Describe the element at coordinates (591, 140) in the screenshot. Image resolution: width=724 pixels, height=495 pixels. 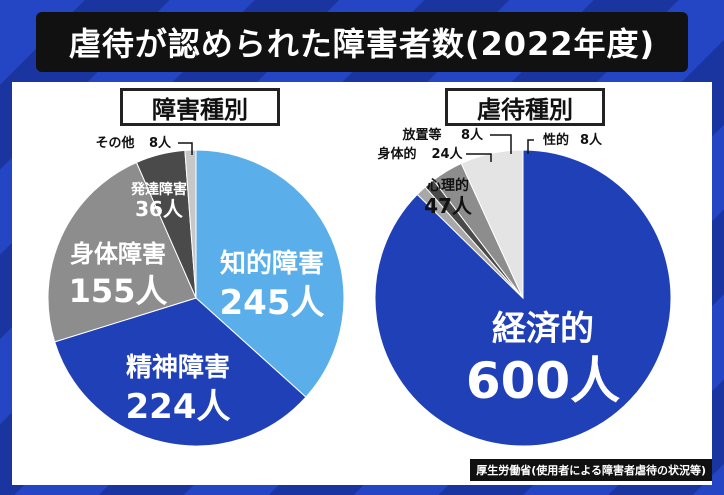
I see `value-sexual: 8人` at that location.